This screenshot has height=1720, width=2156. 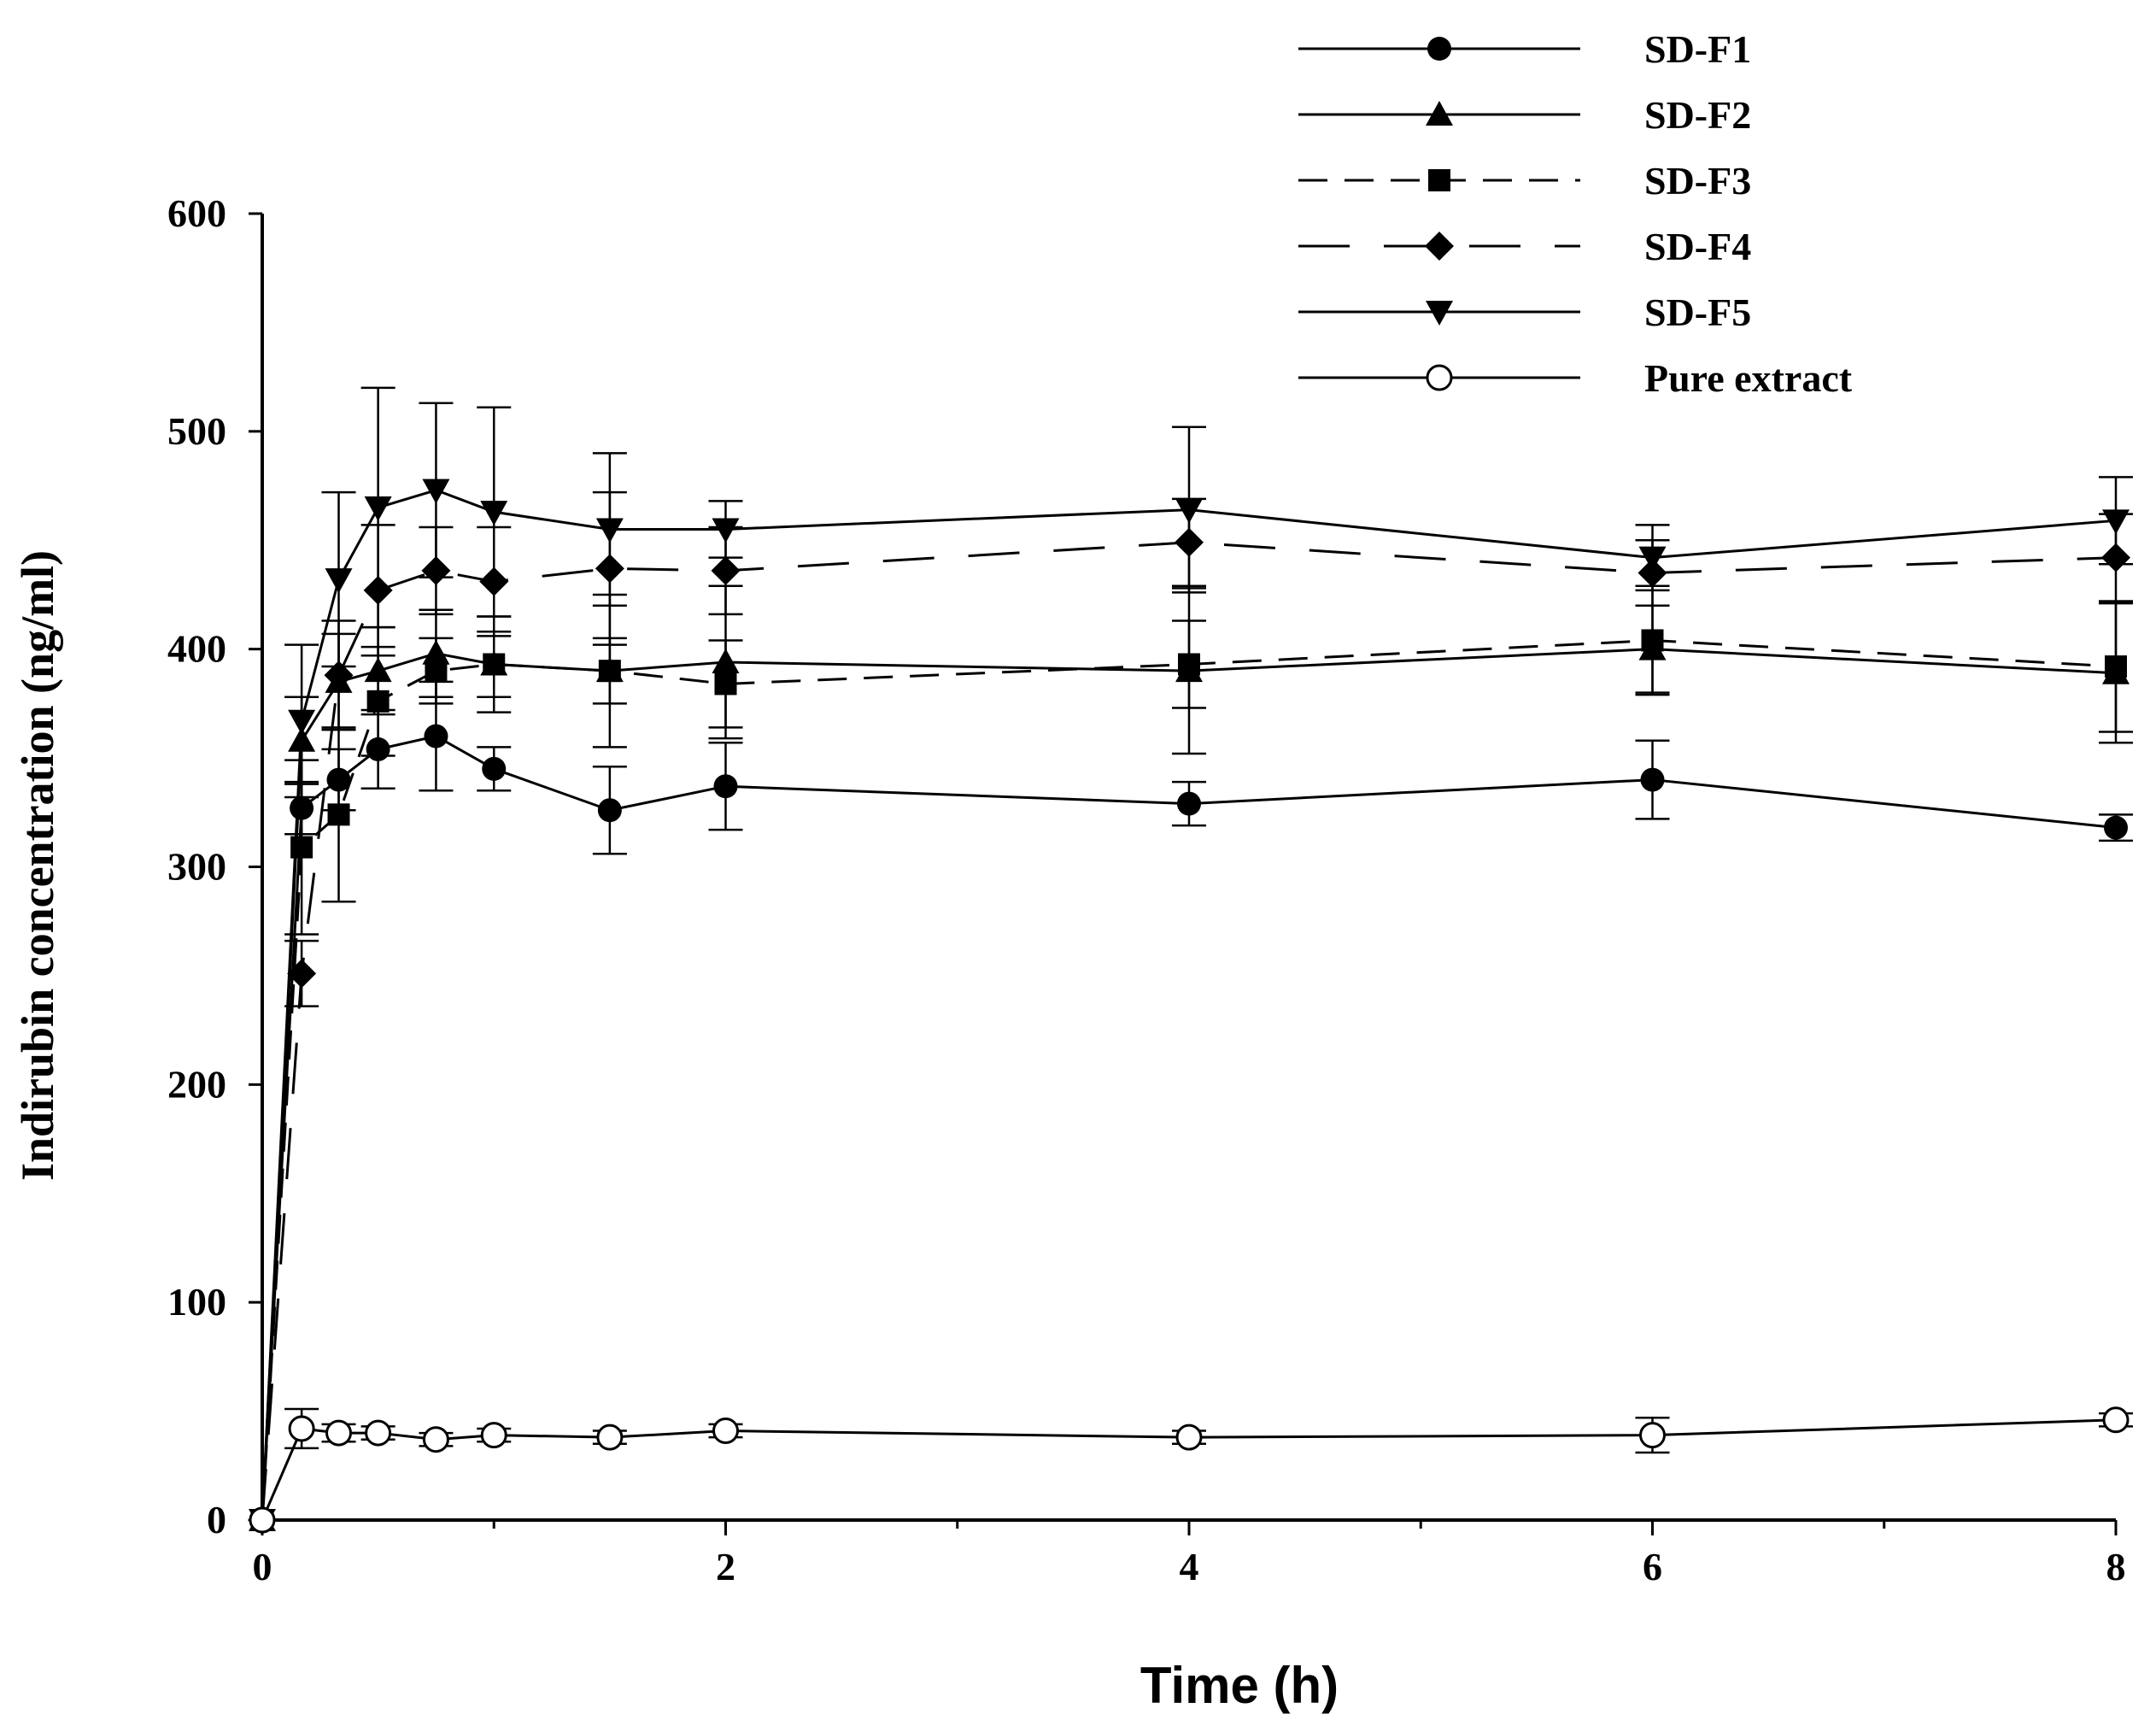 What do you see at coordinates (197, 1084) in the screenshot?
I see `y-tick-label: 200` at bounding box center [197, 1084].